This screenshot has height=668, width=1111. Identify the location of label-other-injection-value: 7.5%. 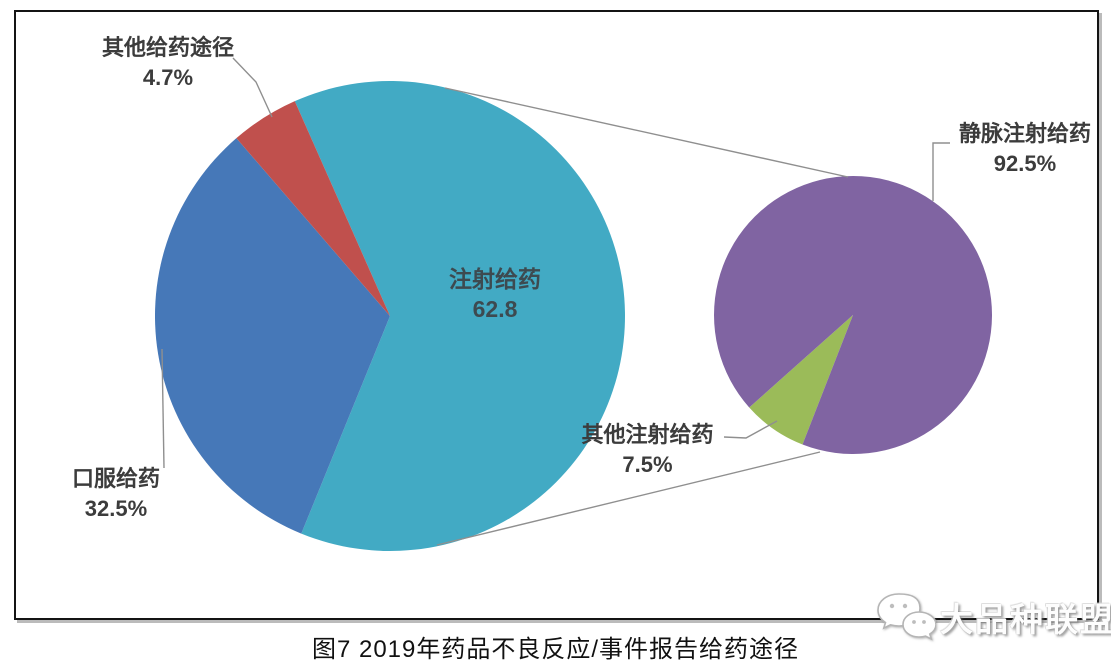
(647, 464).